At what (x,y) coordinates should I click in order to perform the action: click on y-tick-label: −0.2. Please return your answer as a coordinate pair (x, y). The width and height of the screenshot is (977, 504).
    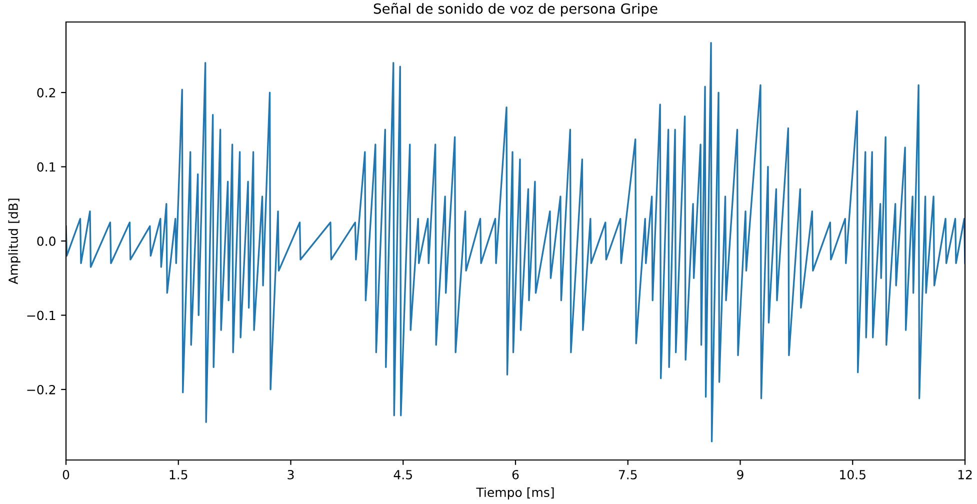
    Looking at the image, I should click on (41, 389).